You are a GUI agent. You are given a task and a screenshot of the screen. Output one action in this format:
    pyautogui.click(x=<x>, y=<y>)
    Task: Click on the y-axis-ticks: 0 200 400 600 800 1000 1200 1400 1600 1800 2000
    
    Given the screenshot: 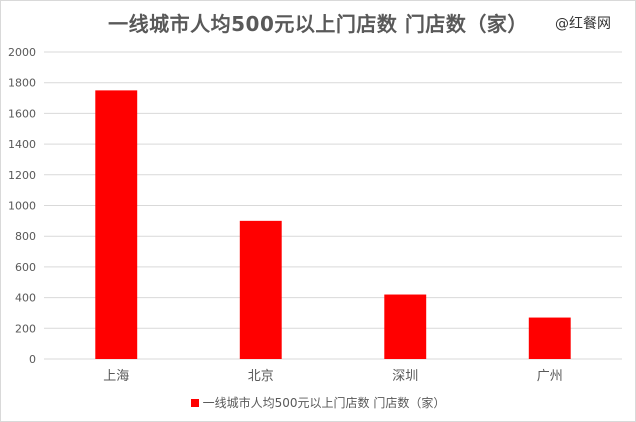 What is the action you would take?
    pyautogui.click(x=22, y=206)
    